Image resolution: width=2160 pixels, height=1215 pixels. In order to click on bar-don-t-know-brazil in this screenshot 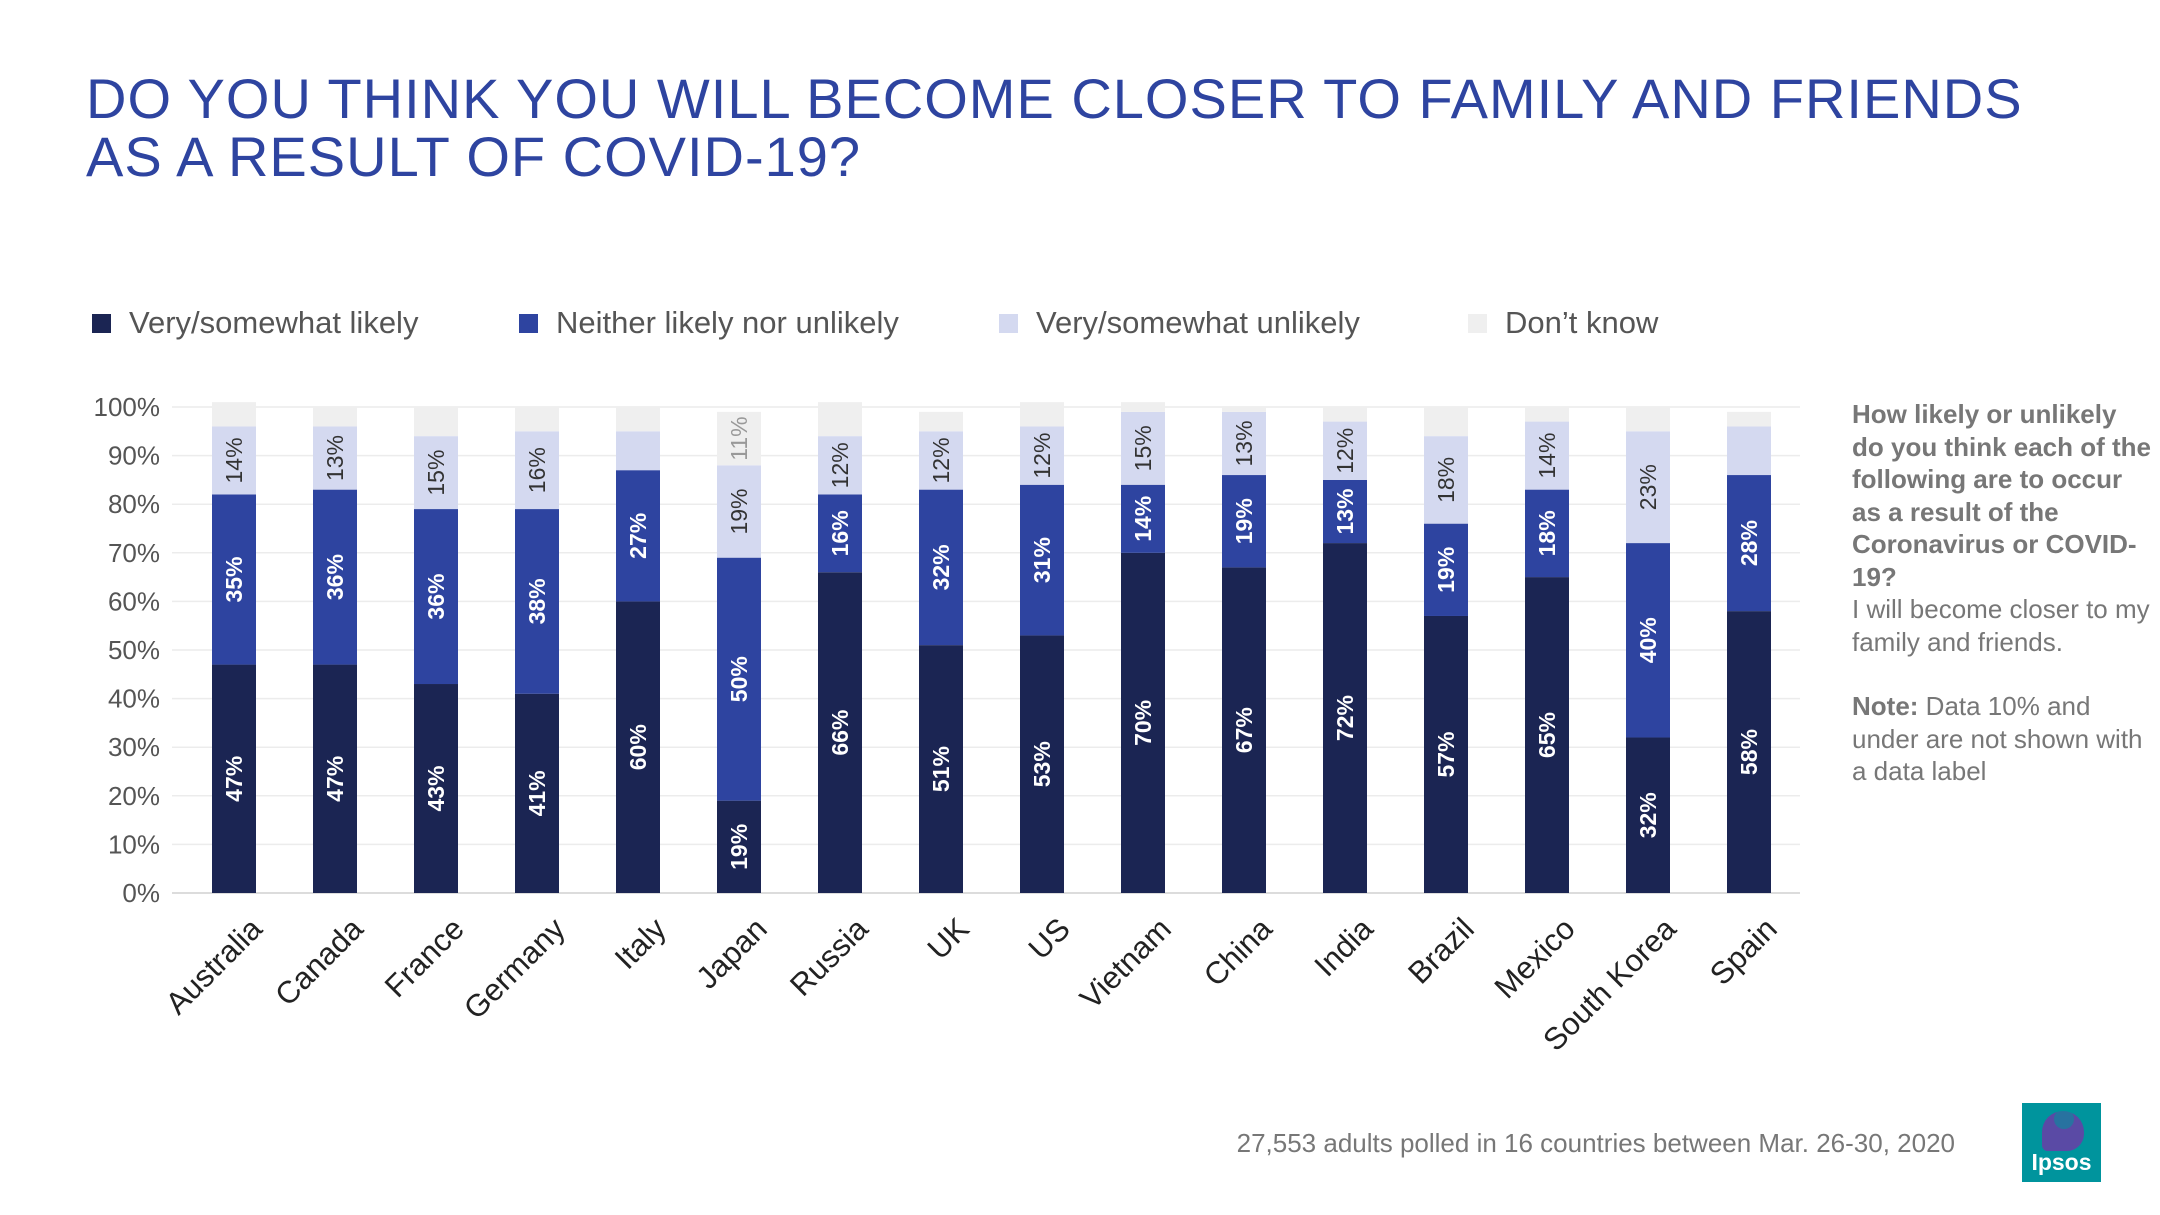, I will do `click(1446, 422)`.